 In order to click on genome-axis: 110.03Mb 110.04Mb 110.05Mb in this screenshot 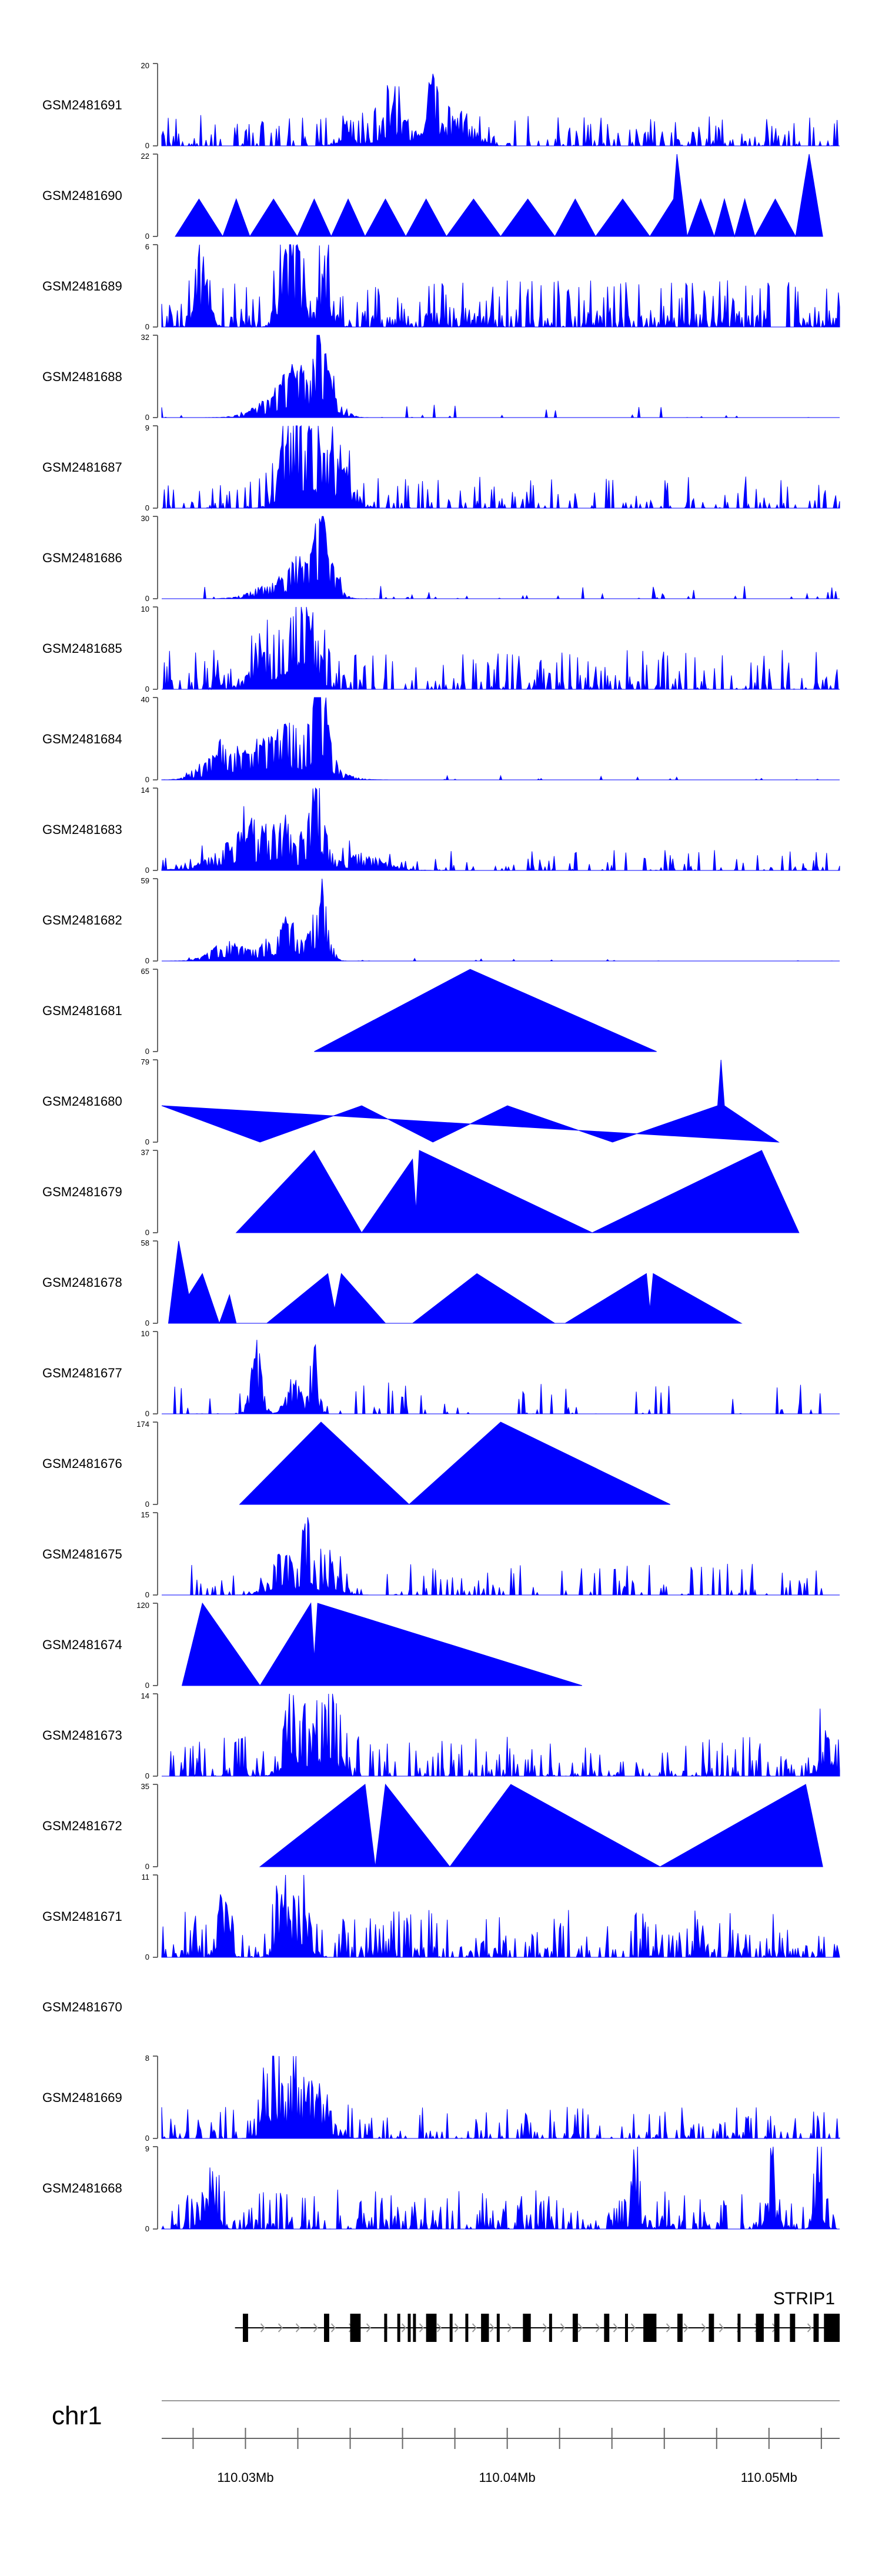, I will do `click(501, 2456)`.